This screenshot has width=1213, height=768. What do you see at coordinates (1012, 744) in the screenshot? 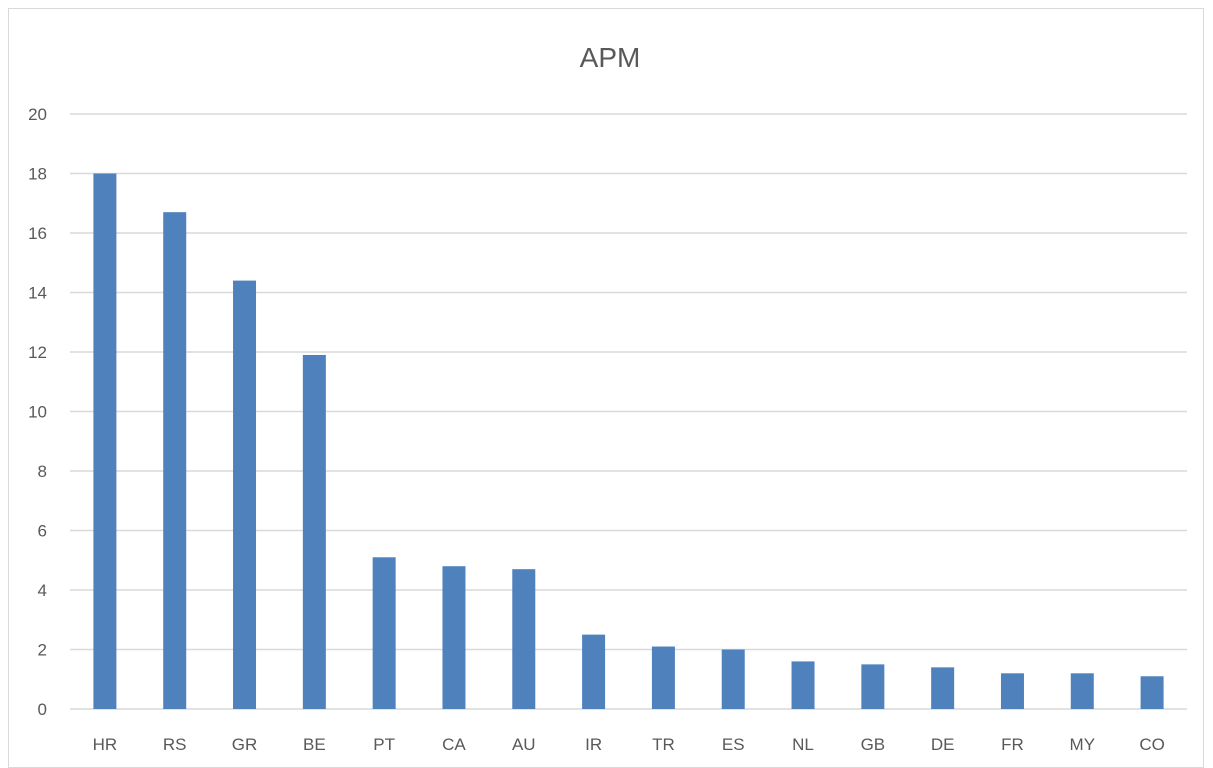
I see `x-tick-label: FR` at bounding box center [1012, 744].